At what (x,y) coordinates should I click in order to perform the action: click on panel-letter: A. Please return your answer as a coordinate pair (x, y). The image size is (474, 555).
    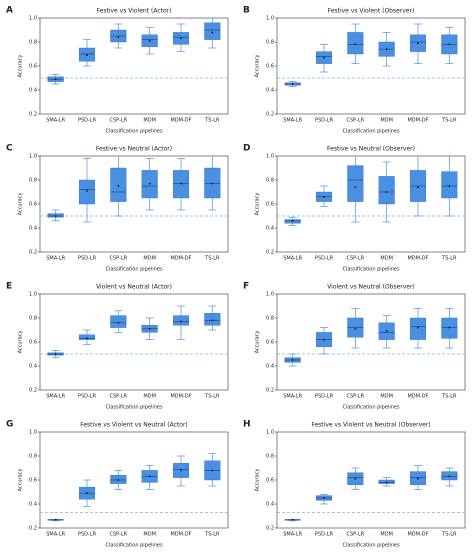
    Looking at the image, I should click on (9, 11).